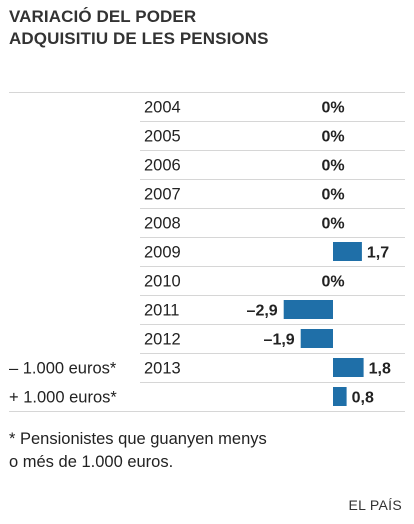 This screenshot has width=414, height=524. Describe the element at coordinates (162, 253) in the screenshot. I see `category-label: 2009` at that location.